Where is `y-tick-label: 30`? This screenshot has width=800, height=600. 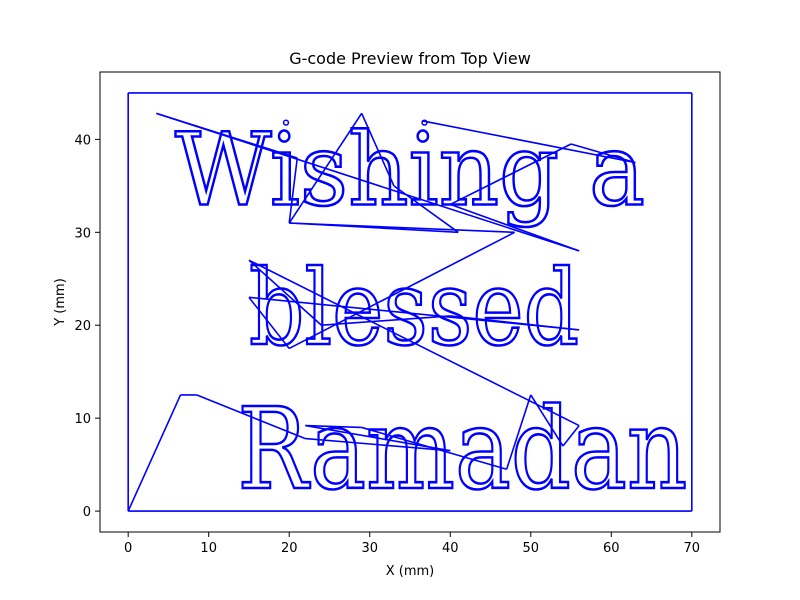
y-tick-label: 30 is located at coordinates (82, 233).